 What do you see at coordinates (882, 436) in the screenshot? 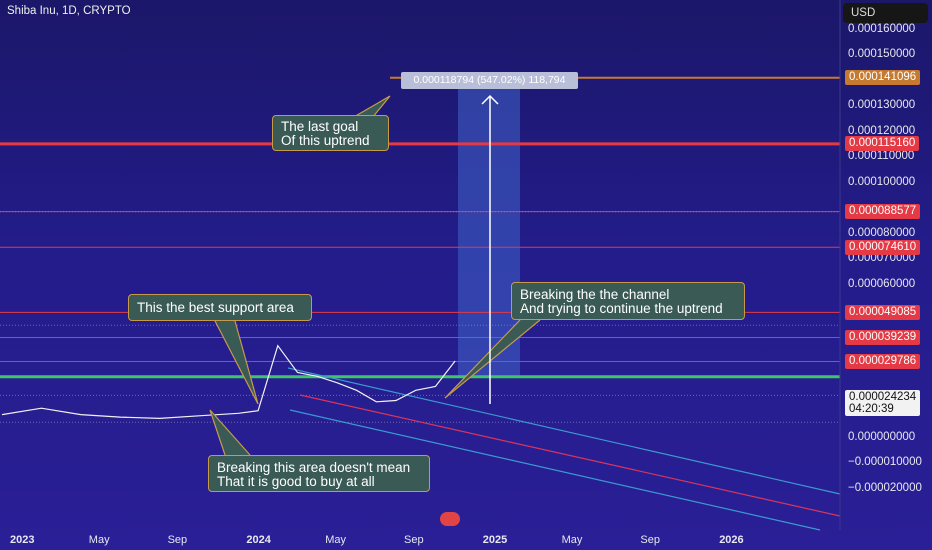
I see `price-tick-label: 0.000000000` at bounding box center [882, 436].